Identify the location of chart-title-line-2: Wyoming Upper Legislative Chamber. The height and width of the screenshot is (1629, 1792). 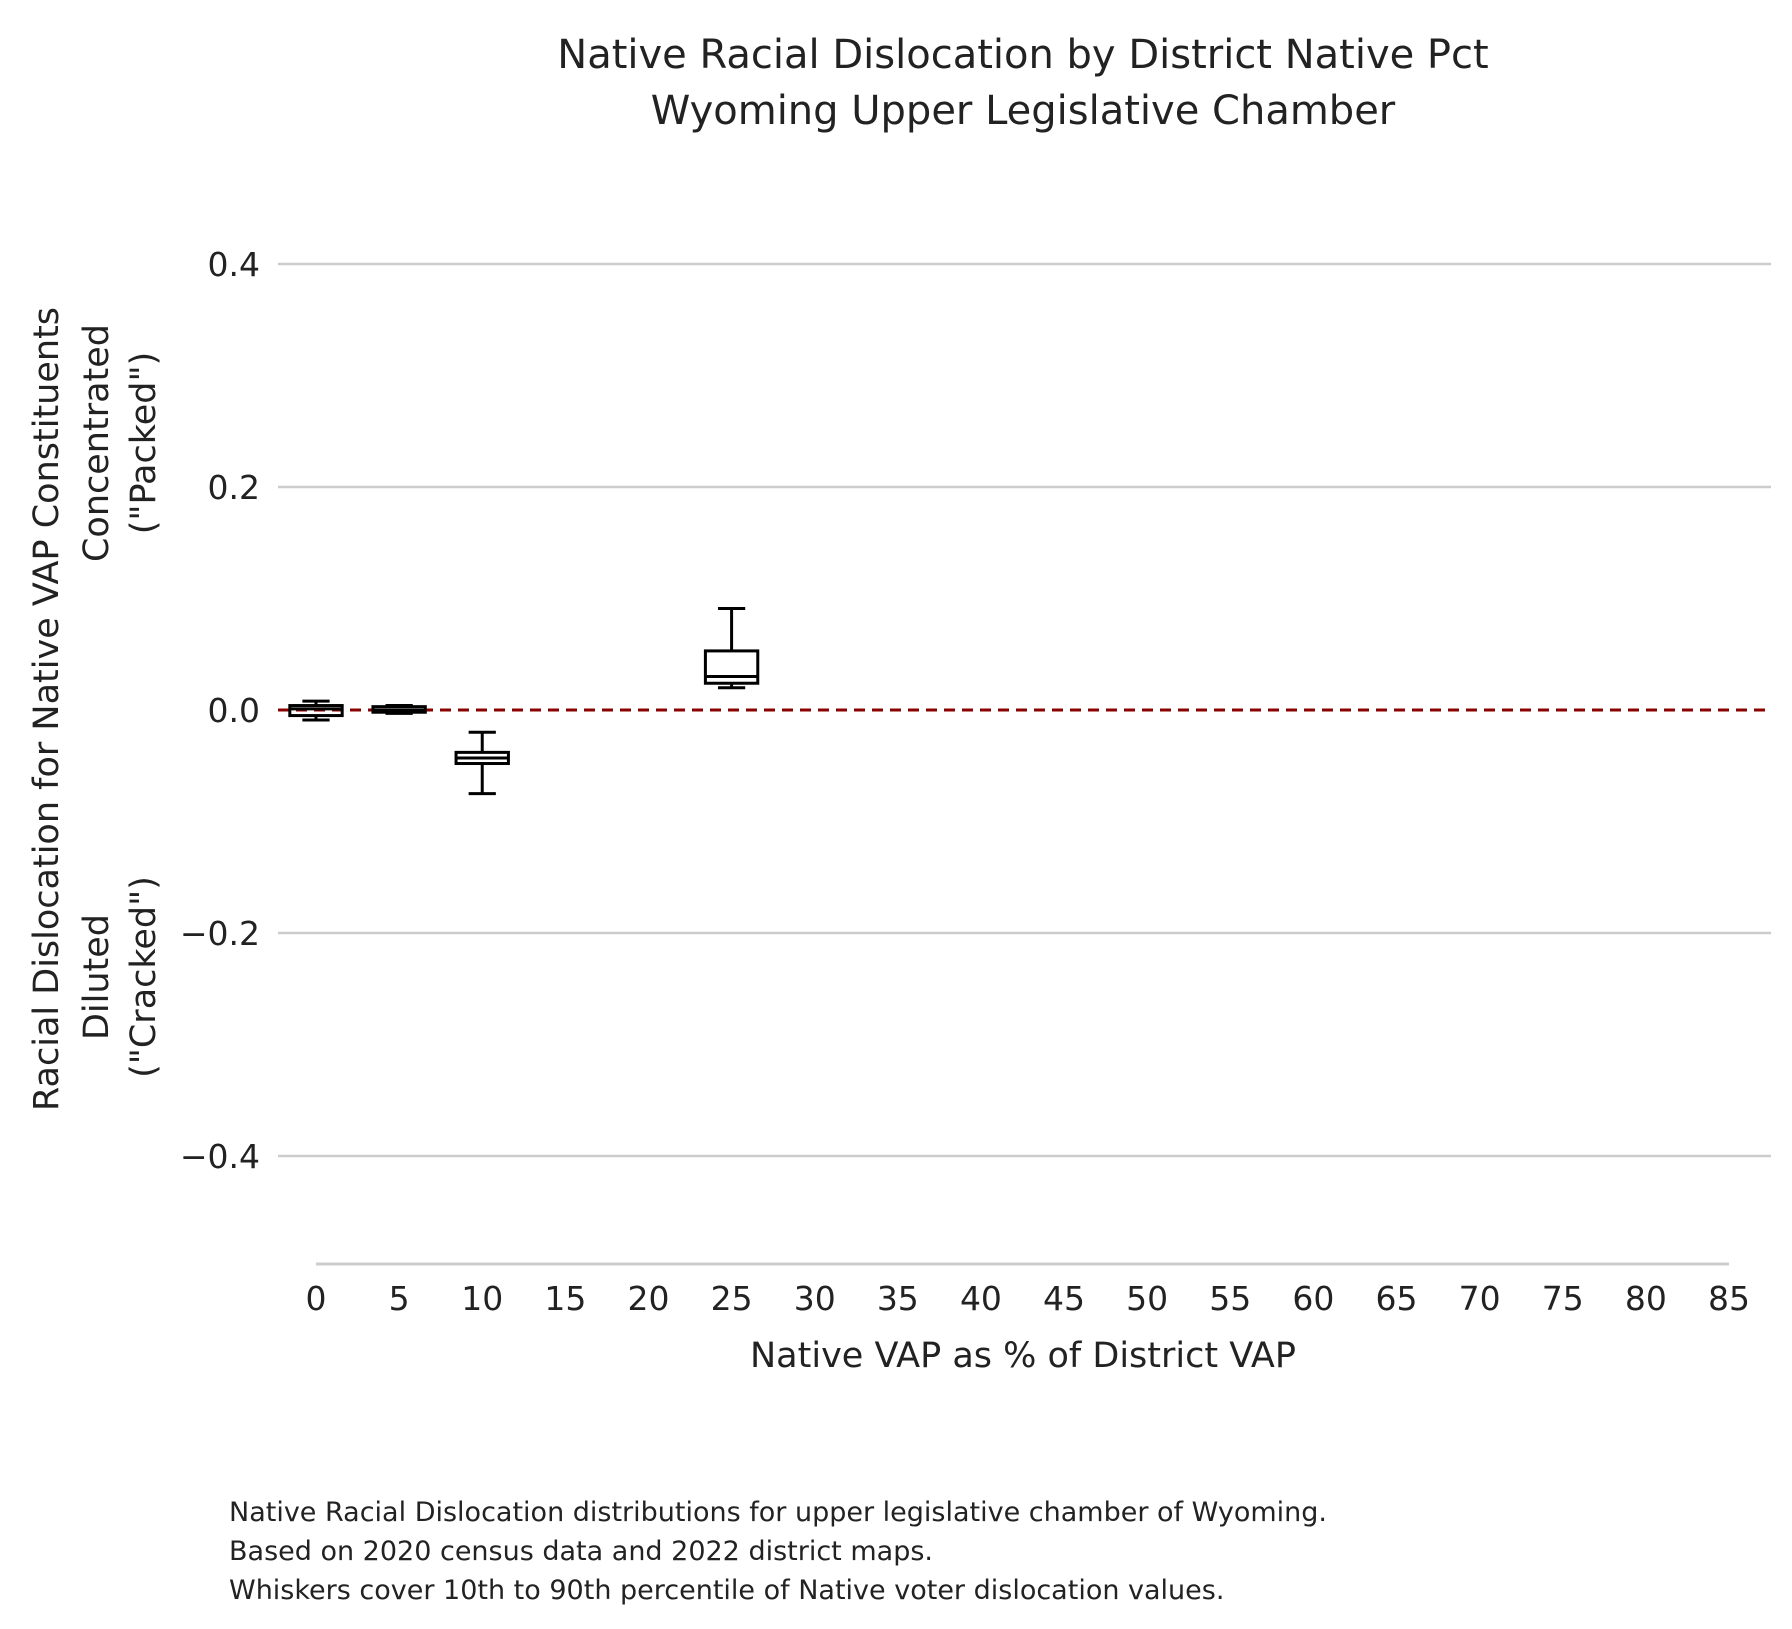
(1023, 111).